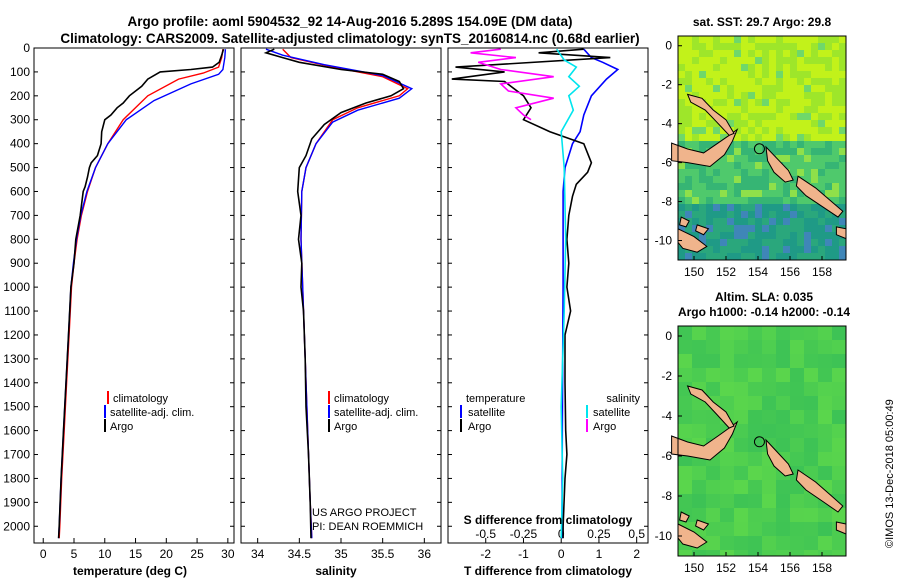  Describe the element at coordinates (425, 554) in the screenshot. I see `x-tick-label: 36` at that location.